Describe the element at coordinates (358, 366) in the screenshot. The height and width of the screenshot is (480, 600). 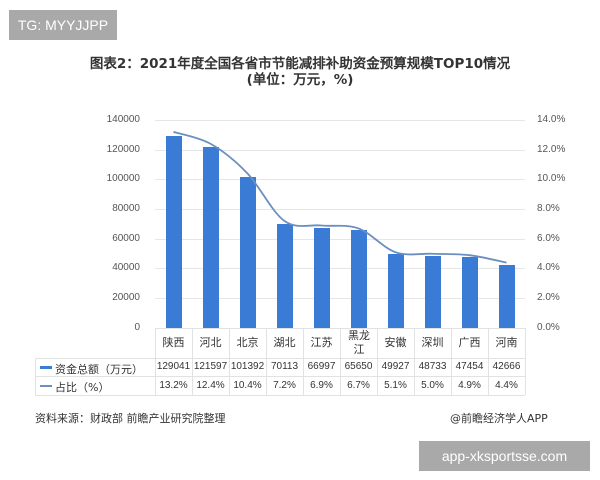
I see `amount-cell: 65650` at that location.